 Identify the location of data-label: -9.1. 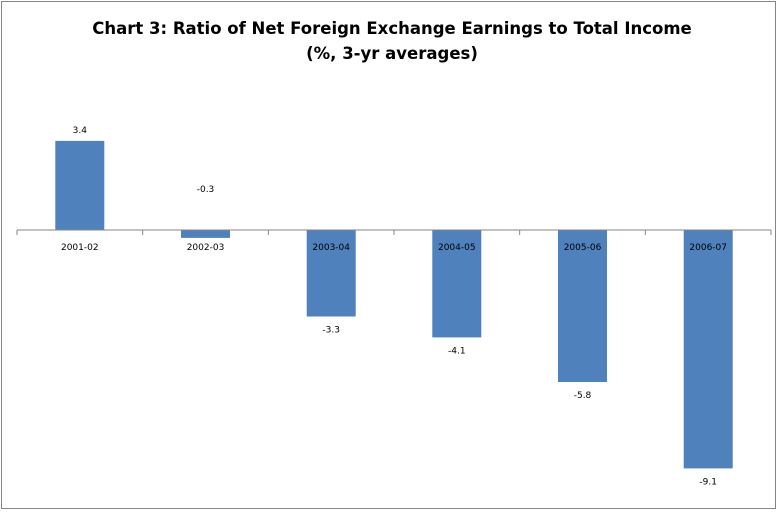
(708, 482).